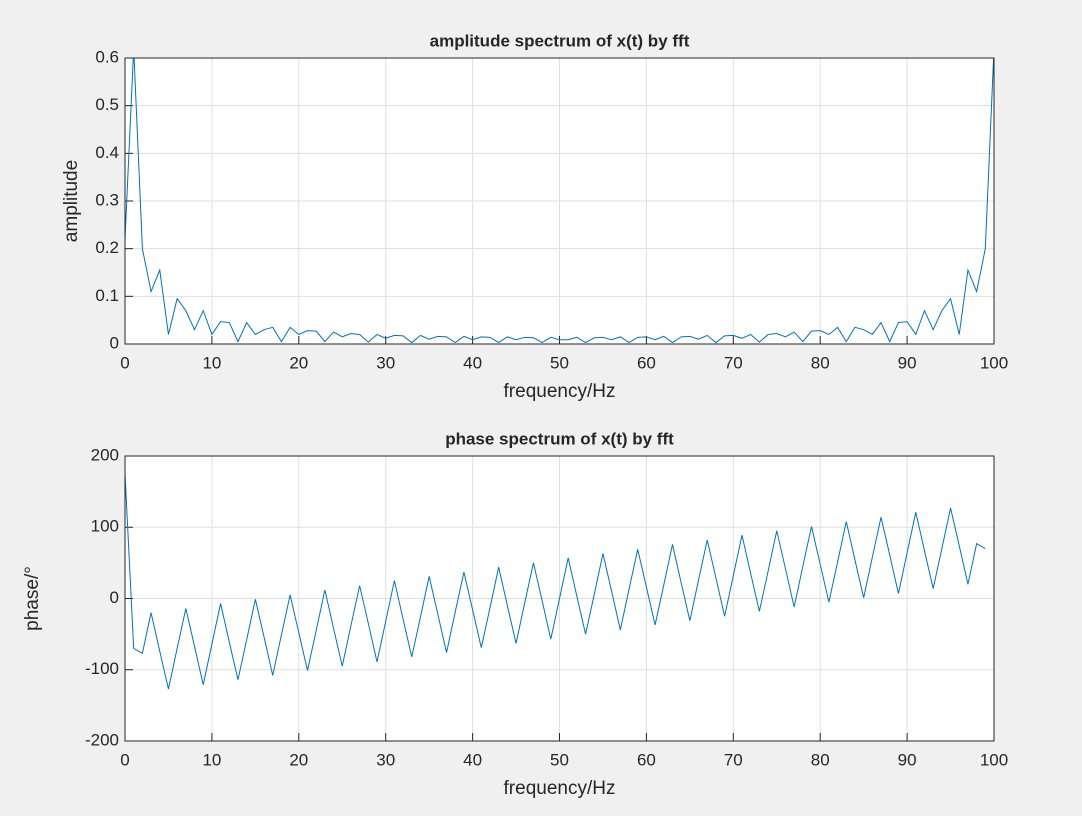 This screenshot has height=816, width=1082. Describe the element at coordinates (559, 438) in the screenshot. I see `chart-title: phase spectrum of x(t) by fft` at that location.